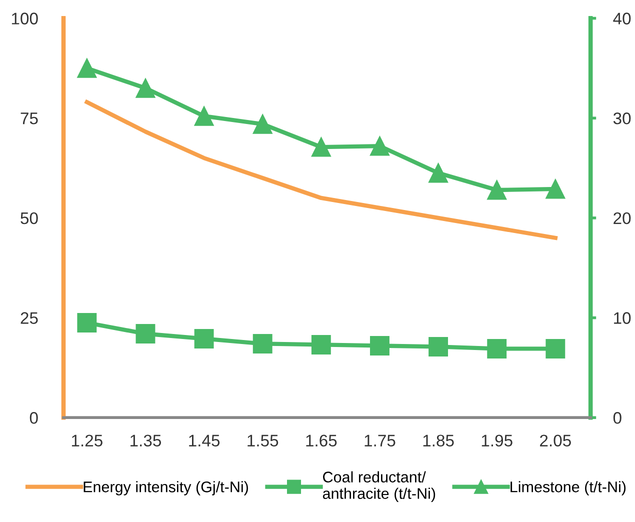  I want to click on x-tick-label: 1.45, so click(204, 440).